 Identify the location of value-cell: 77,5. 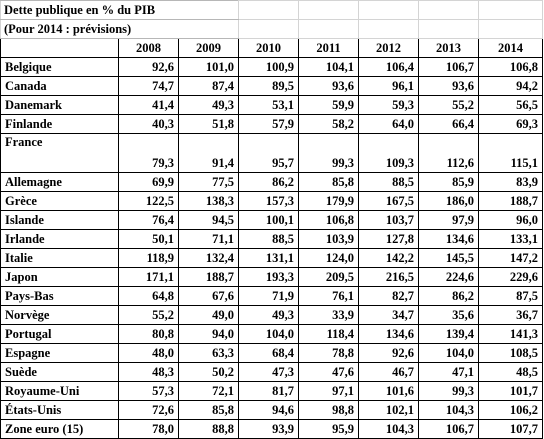
(208, 182).